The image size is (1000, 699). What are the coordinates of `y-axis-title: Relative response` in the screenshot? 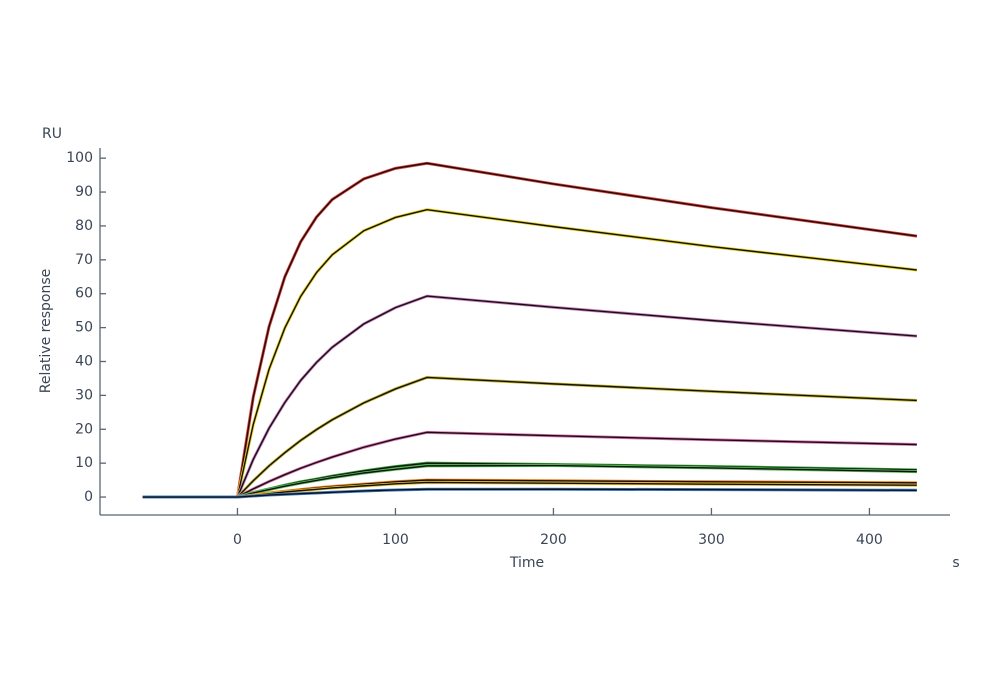 It's located at (46, 331).